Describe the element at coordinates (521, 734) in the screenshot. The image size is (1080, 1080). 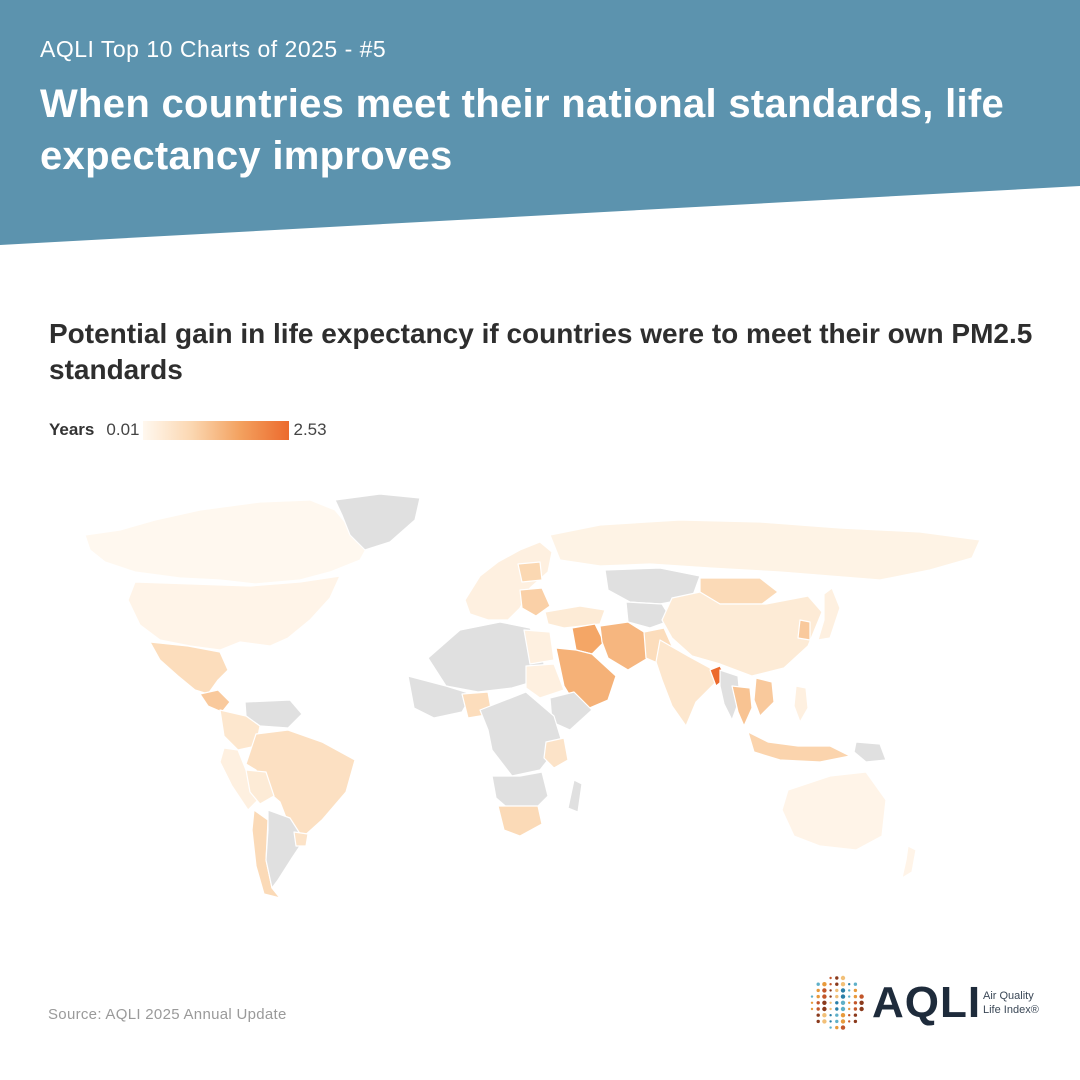
I see `region-central-africa` at that location.